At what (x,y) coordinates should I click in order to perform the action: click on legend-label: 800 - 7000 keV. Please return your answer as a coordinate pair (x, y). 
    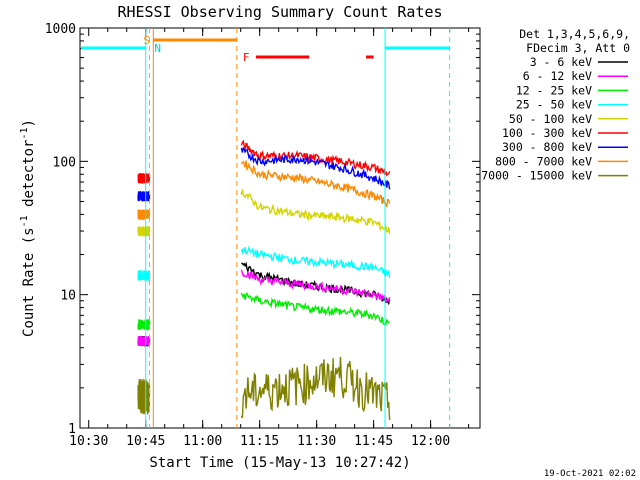
    Looking at the image, I should click on (543, 161).